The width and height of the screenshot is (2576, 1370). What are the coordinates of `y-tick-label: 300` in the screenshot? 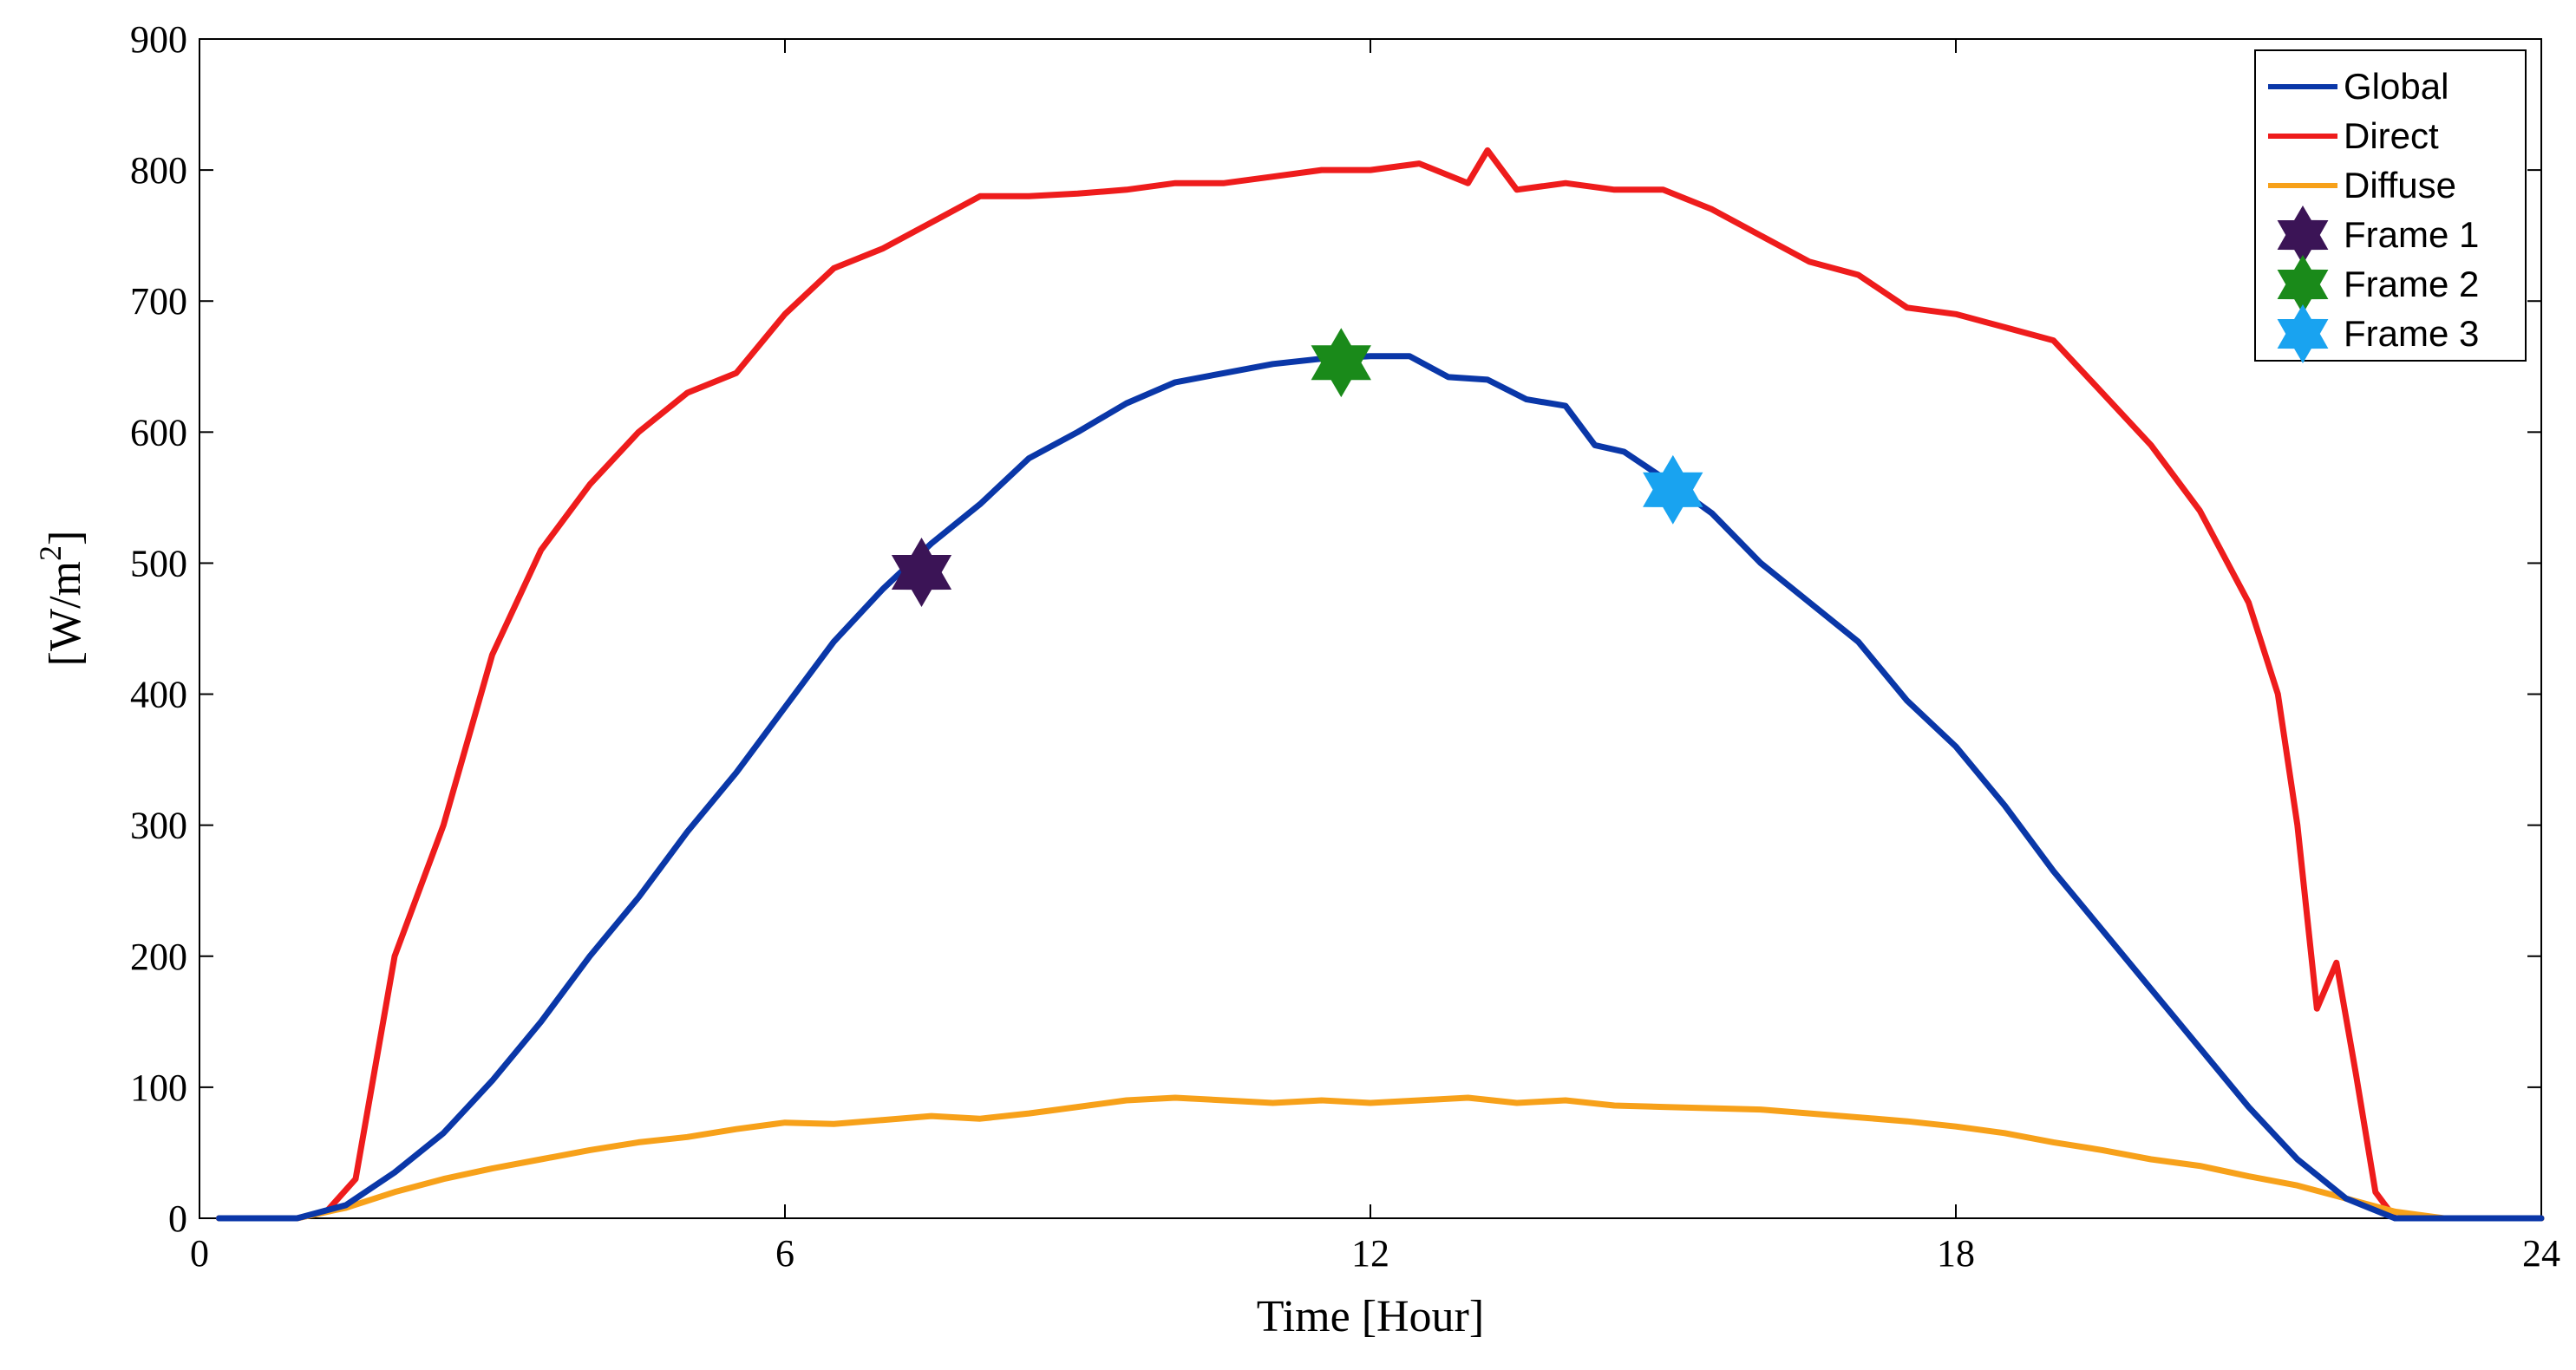 It's located at (158, 826).